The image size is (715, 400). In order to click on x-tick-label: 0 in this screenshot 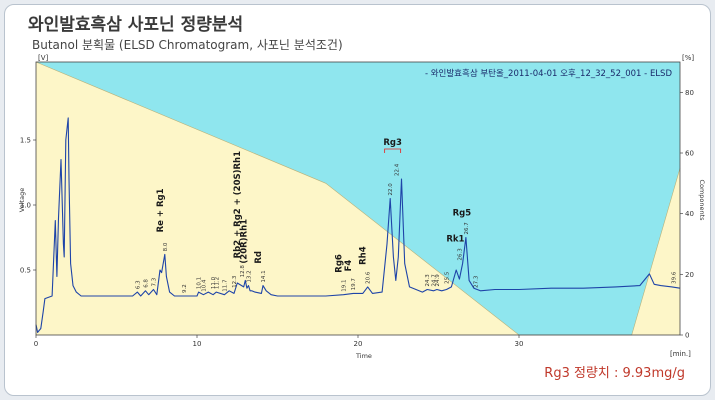, I will do `click(36, 344)`.